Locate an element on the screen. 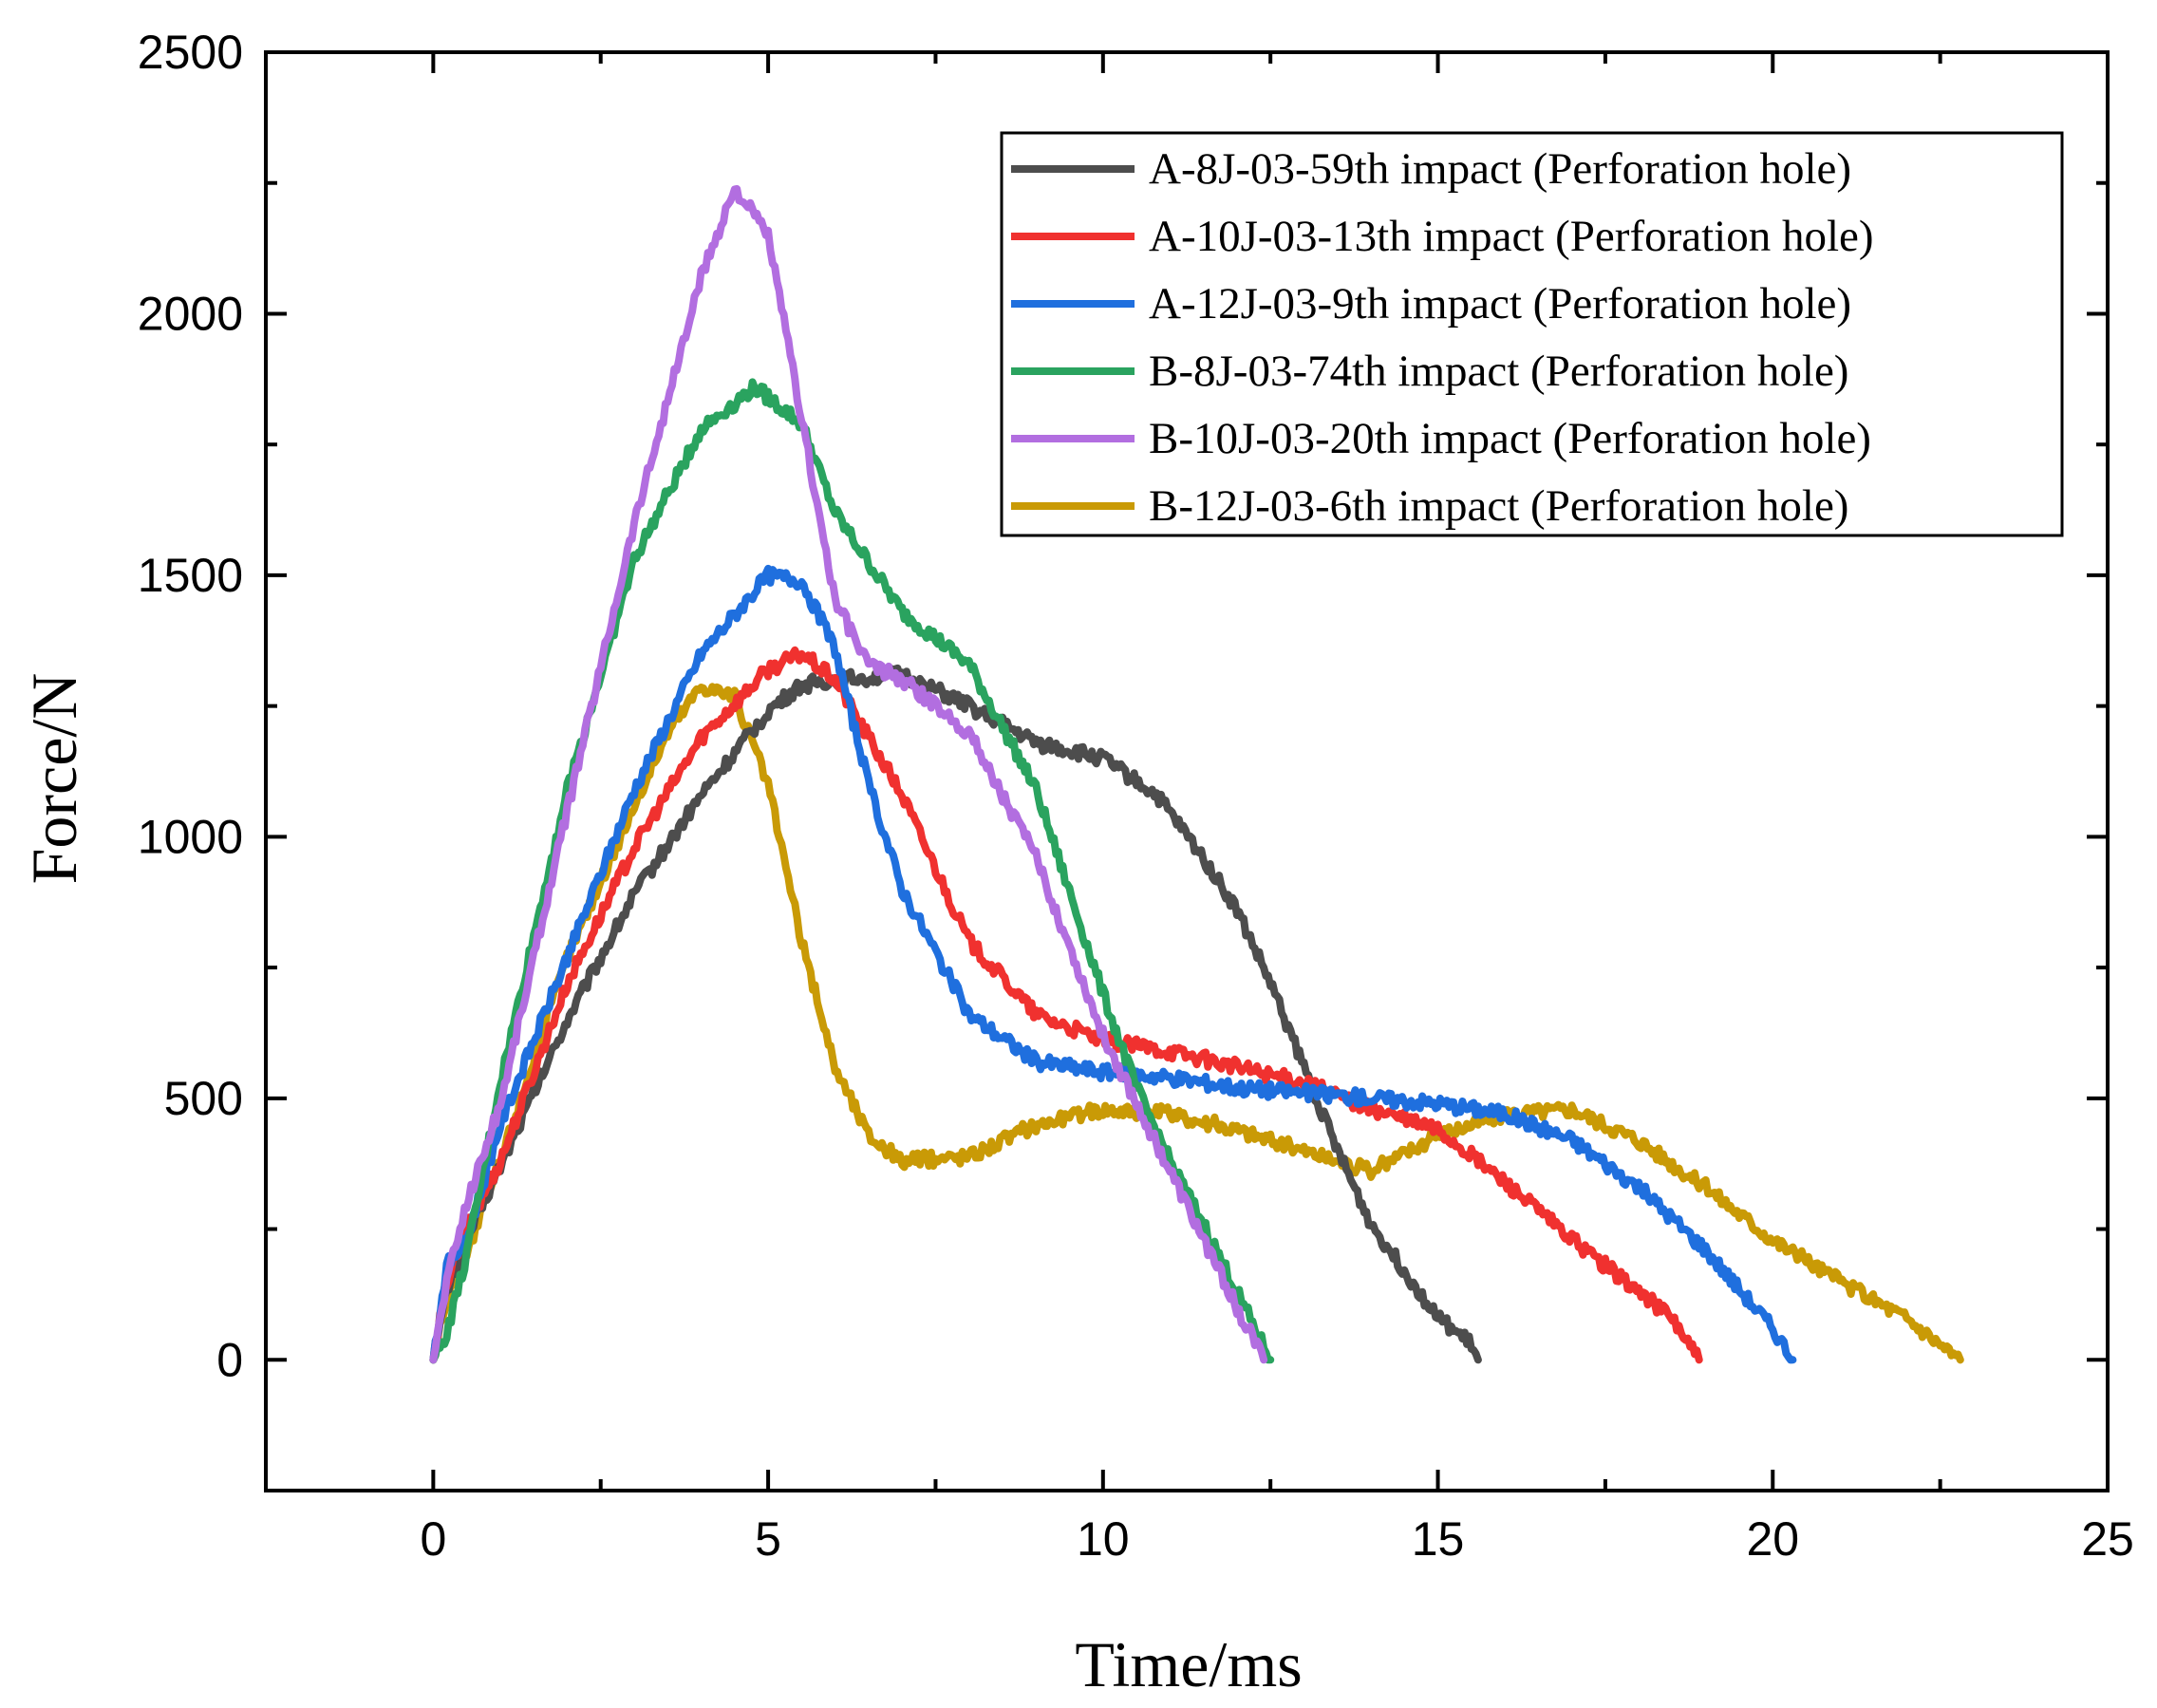 This screenshot has height=1708, width=2157. legend-label: A-10J-03-13th impact (Perforation hole) is located at coordinates (1511, 236).